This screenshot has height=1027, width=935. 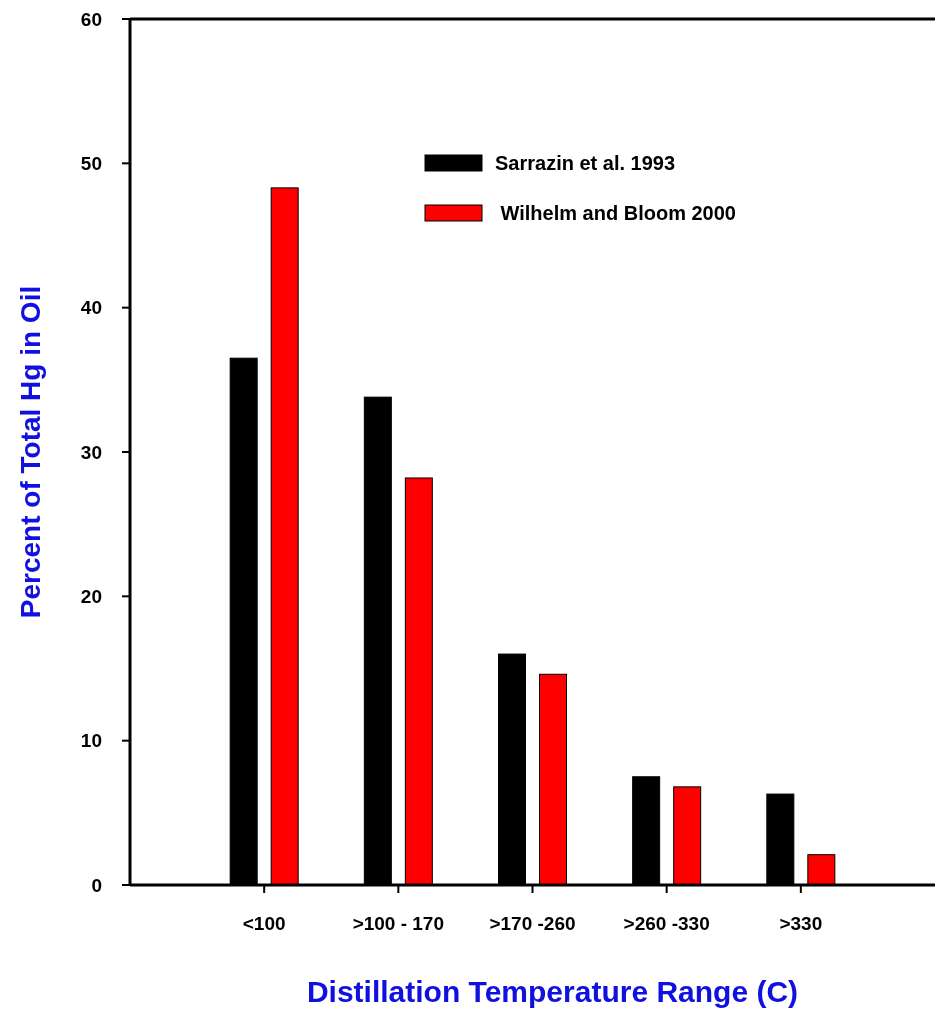 I want to click on y-axis-title: Percent of Total Hg in Oil, so click(x=30, y=452).